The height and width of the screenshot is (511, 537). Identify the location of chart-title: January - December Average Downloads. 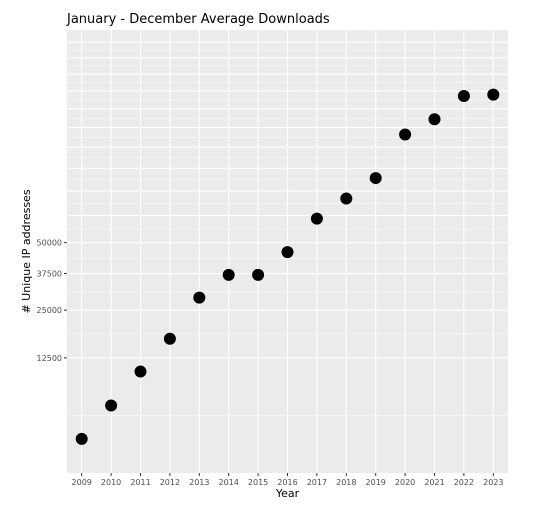
(198, 19).